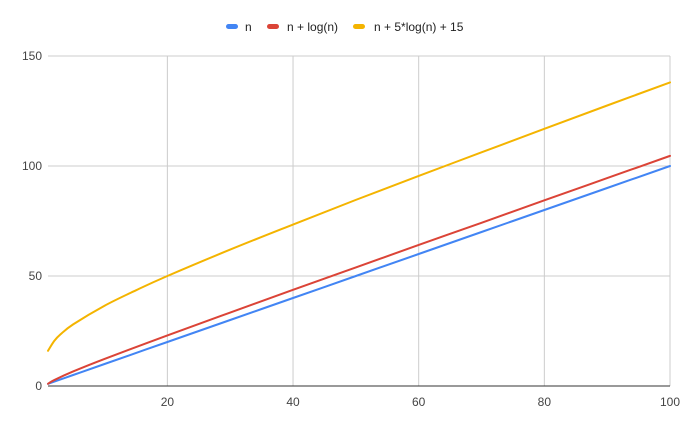  Describe the element at coordinates (670, 402) in the screenshot. I see `x-tick-label: 100` at that location.